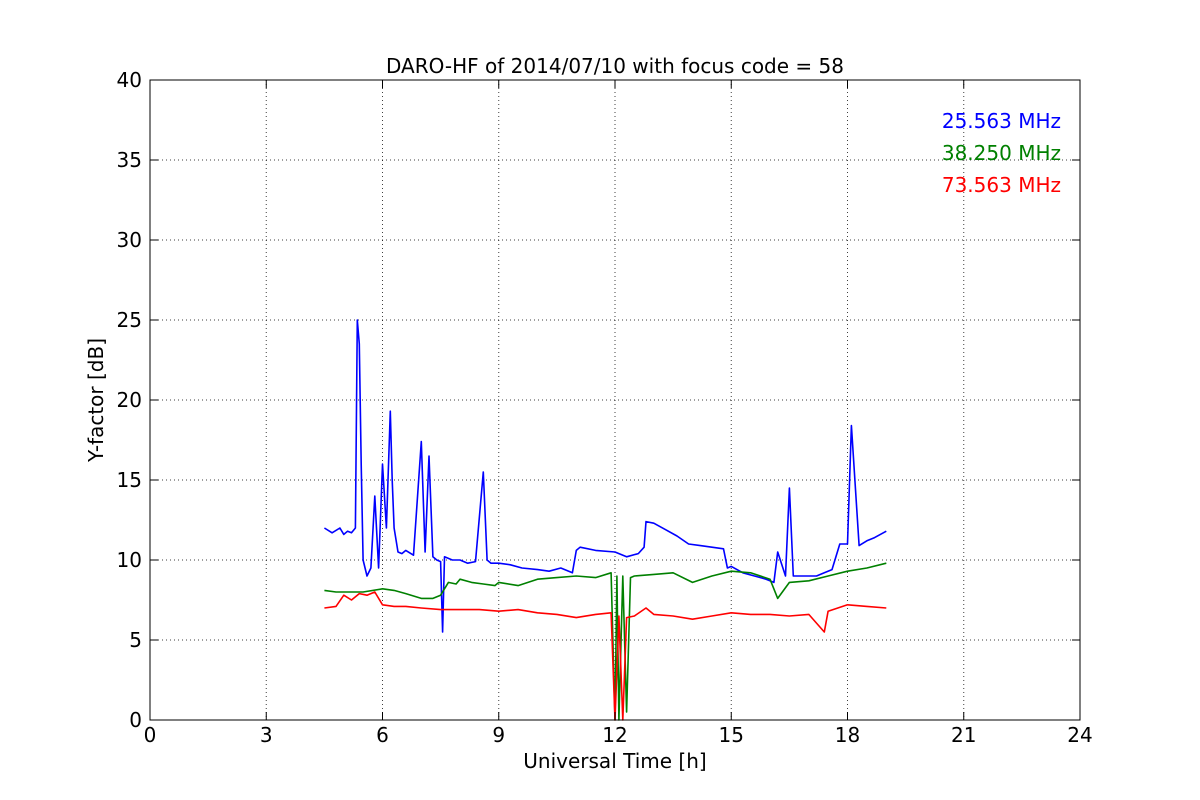 The height and width of the screenshot is (800, 1200). What do you see at coordinates (382, 735) in the screenshot?
I see `x-tick-label: 6` at bounding box center [382, 735].